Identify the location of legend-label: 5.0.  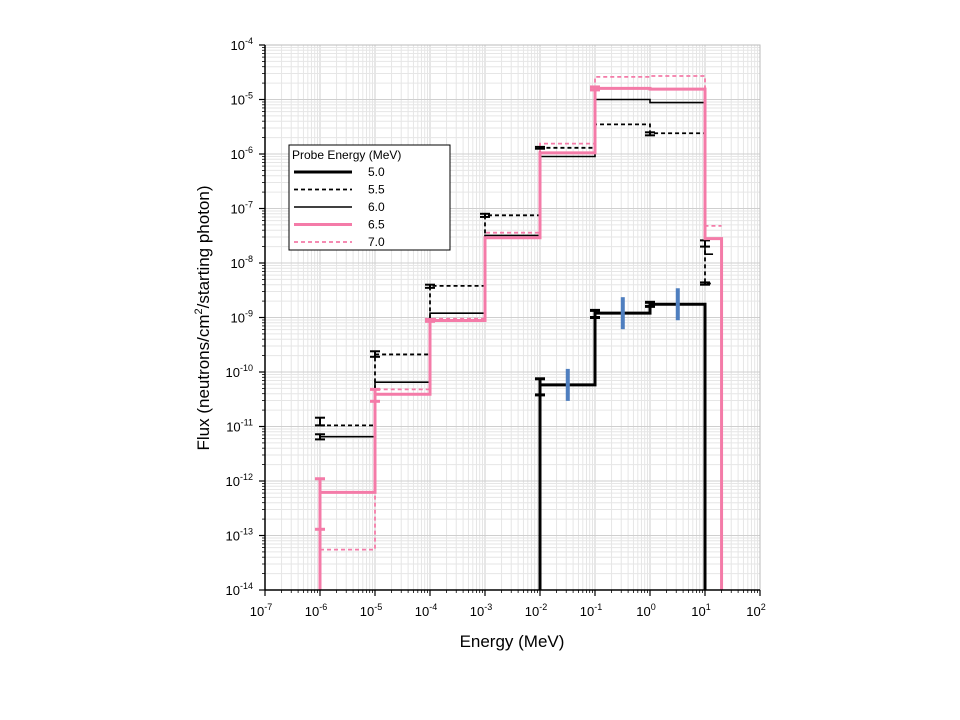
(376, 172).